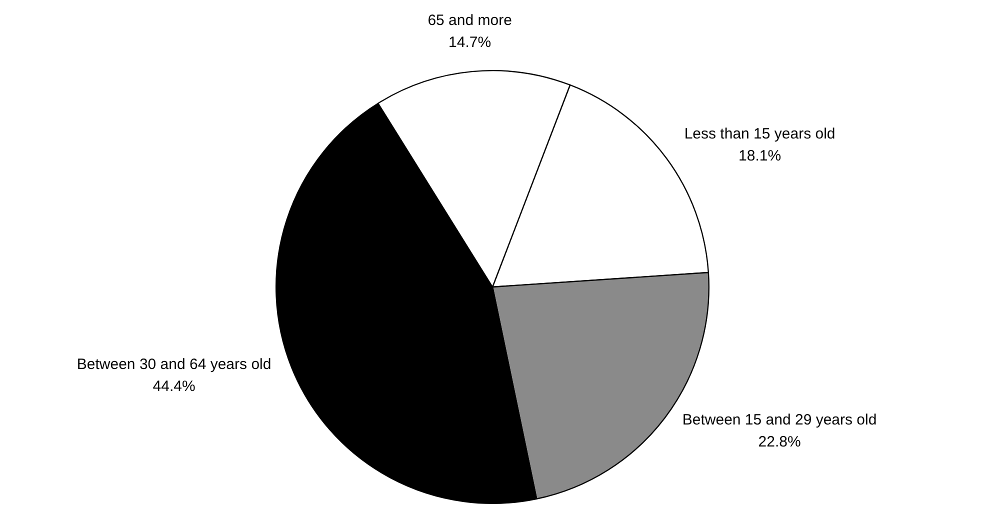 Image resolution: width=985 pixels, height=516 pixels. Describe the element at coordinates (760, 134) in the screenshot. I see `slice-label: Less than 15 years old` at that location.